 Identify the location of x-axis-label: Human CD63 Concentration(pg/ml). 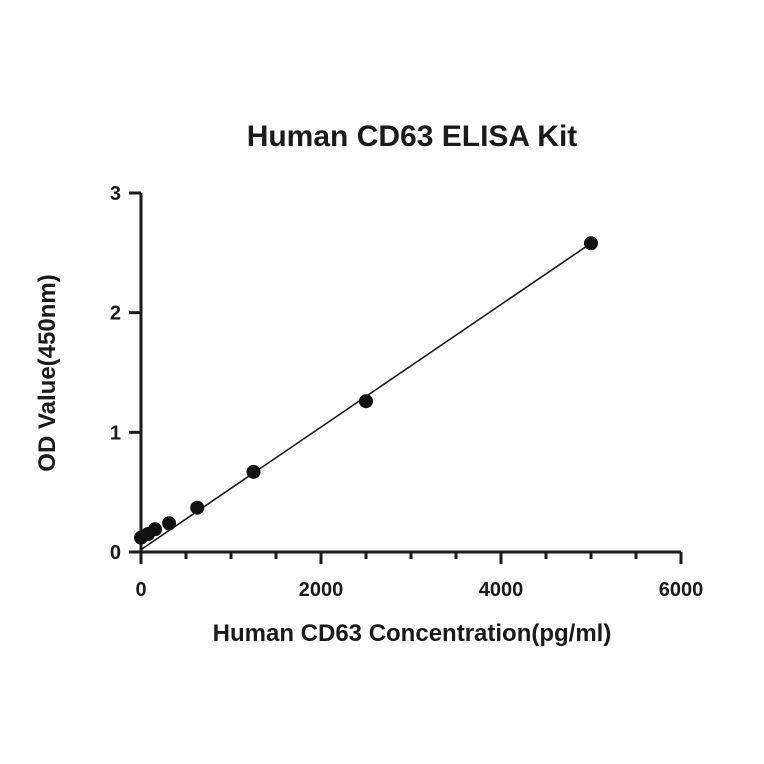
(412, 633).